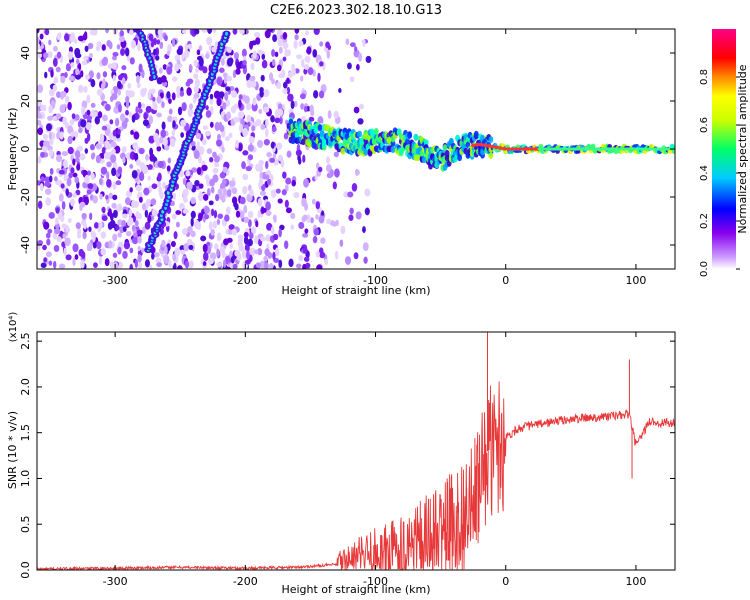 The height and width of the screenshot is (600, 750). What do you see at coordinates (12, 450) in the screenshot?
I see `snr-y-axis-label: SNR (10 * v/v)` at bounding box center [12, 450].